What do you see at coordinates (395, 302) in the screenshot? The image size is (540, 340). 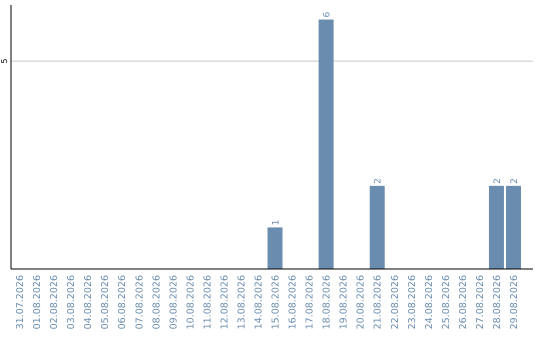 I see `x-tick-label: 22.08.2026` at bounding box center [395, 302].